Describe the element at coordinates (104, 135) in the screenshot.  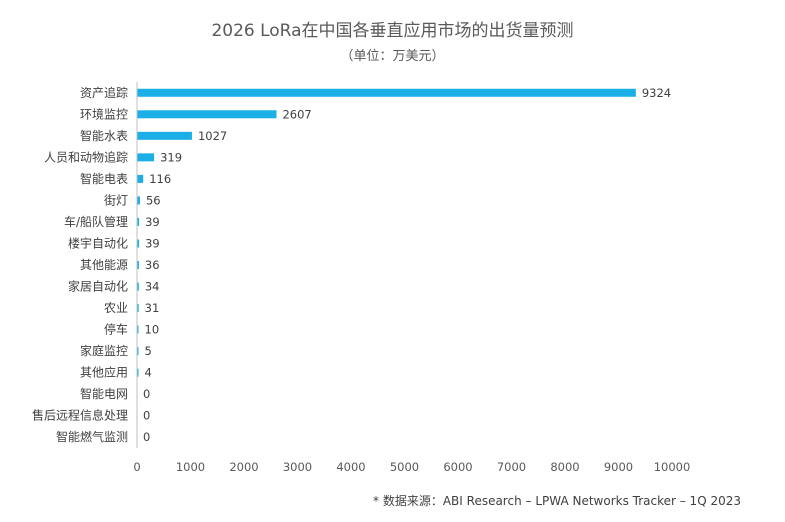
I see `category-label: 智能水表` at that location.